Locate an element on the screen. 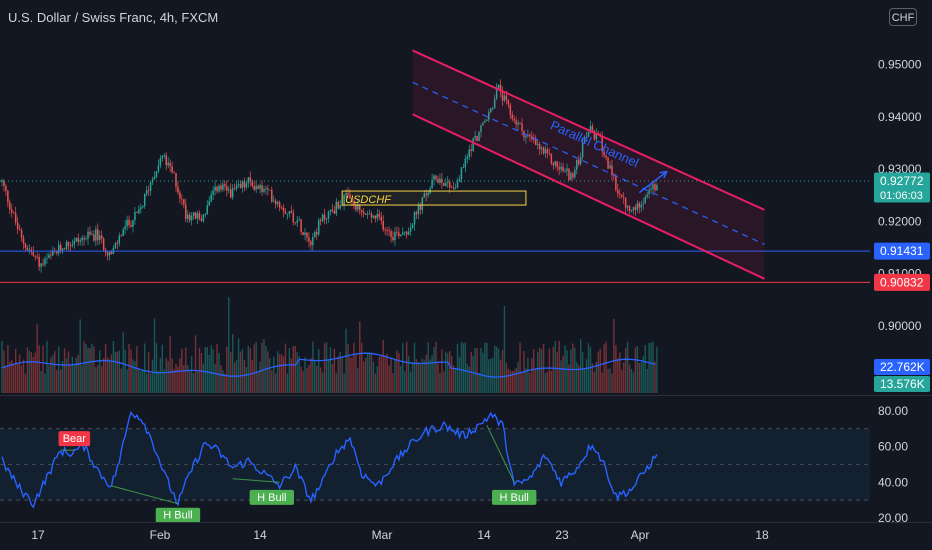 This screenshot has height=550, width=932. last-price-tag: 0.92772 01:06:03 is located at coordinates (902, 187).